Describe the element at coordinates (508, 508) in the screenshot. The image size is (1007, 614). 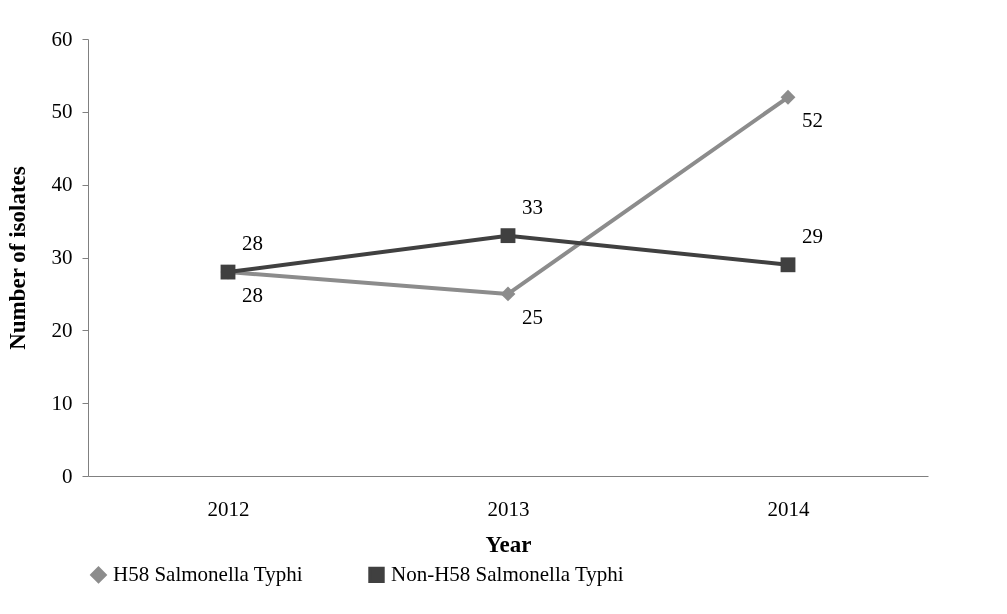
I see `x-tick-label: 2013` at that location.